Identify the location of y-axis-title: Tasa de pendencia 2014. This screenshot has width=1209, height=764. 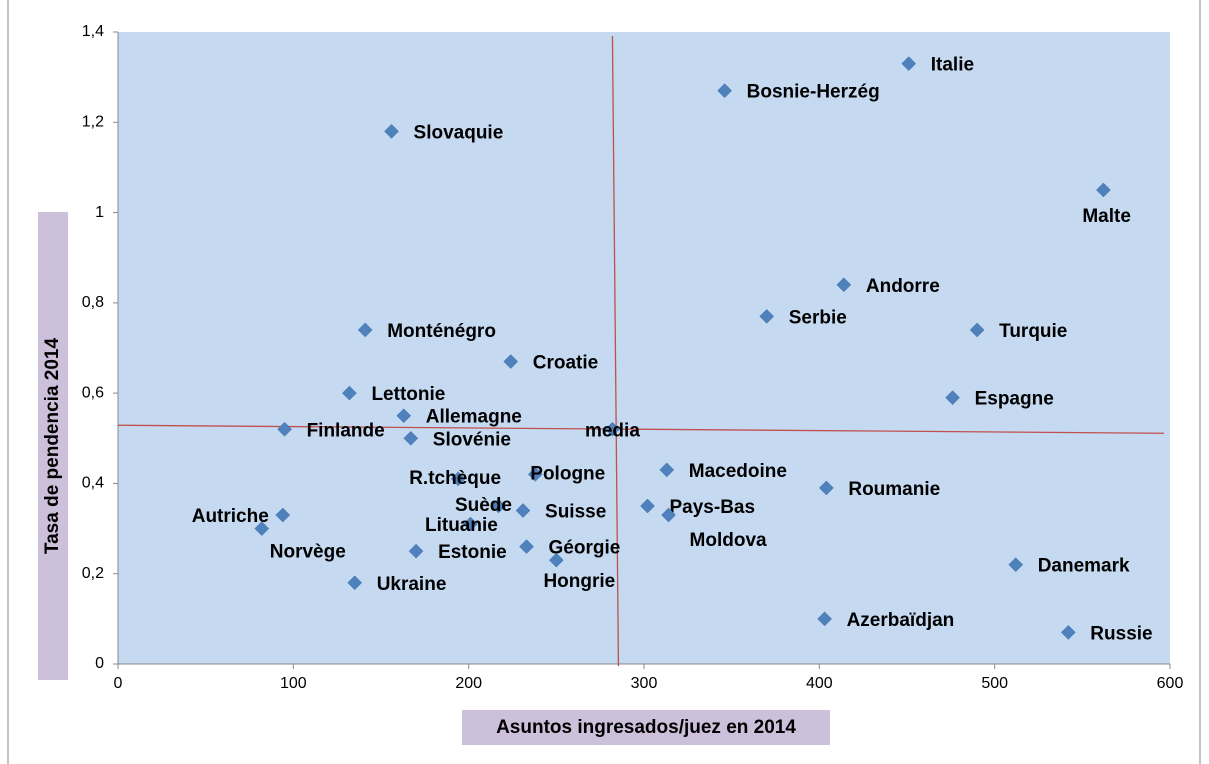
(52, 446).